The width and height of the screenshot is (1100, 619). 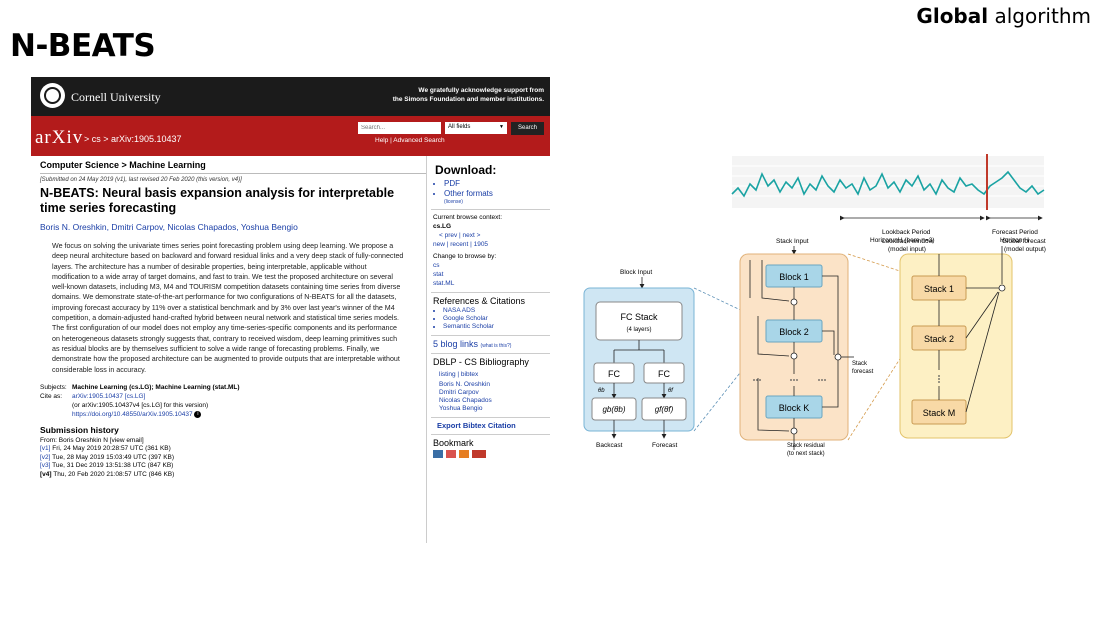 What do you see at coordinates (792, 241) in the screenshot?
I see `stack-input-label: Stack Input` at bounding box center [792, 241].